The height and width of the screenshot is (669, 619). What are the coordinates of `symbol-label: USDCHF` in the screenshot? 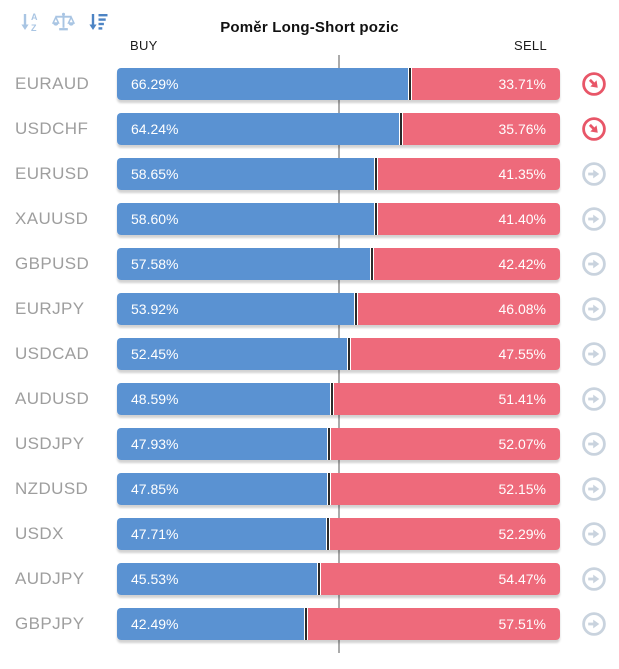 It's located at (52, 128).